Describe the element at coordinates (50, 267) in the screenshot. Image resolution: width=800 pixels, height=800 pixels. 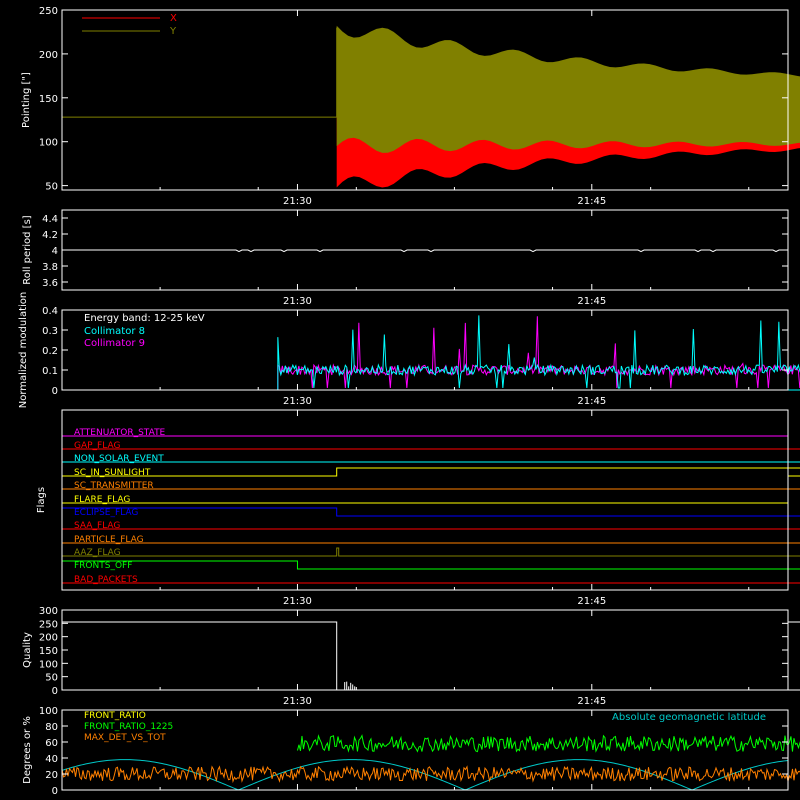
I see `y-tick-label: 3.8` at that location.